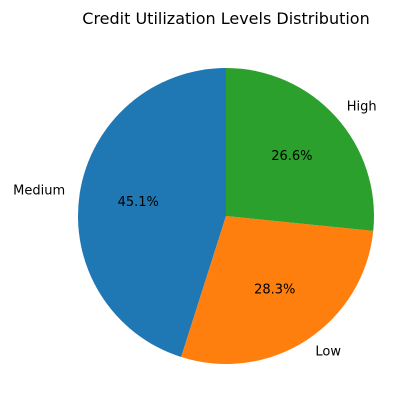 This screenshot has height=411, width=420. What do you see at coordinates (225, 18) in the screenshot?
I see `chart-title: Credit Utilization Levels Distribution` at bounding box center [225, 18].